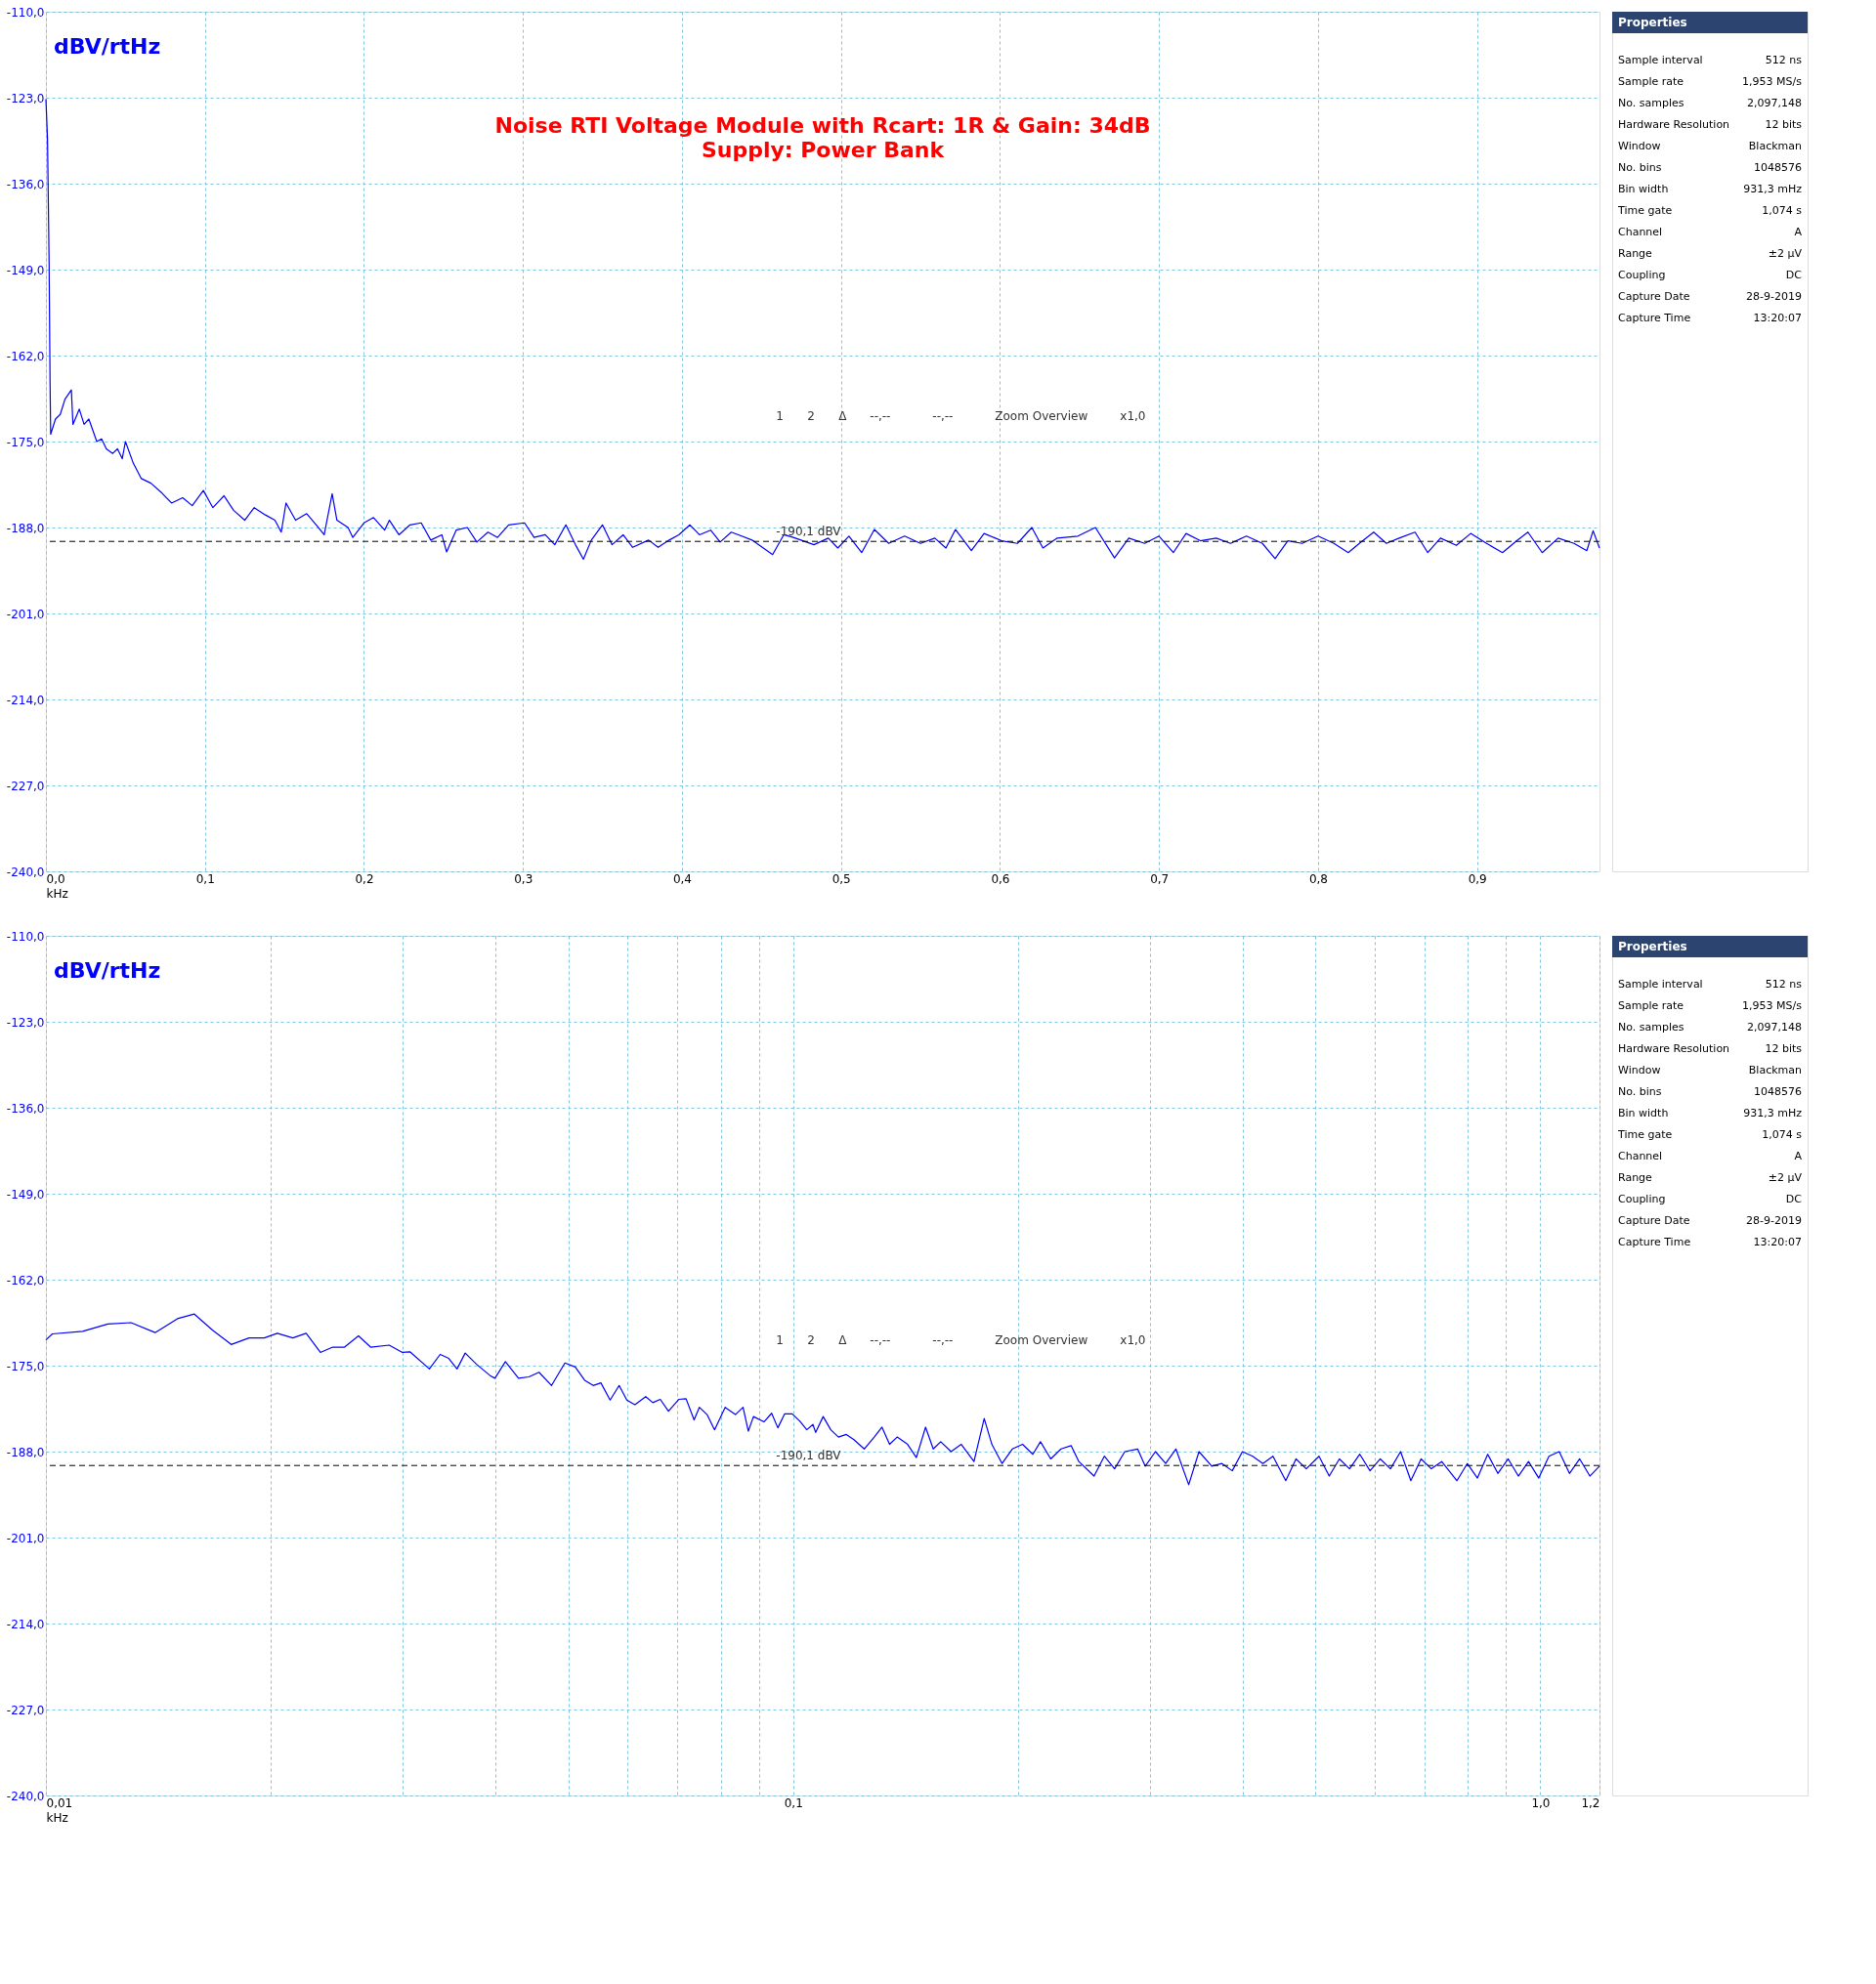  I want to click on y-tick-label: -227,0, so click(25, 786).